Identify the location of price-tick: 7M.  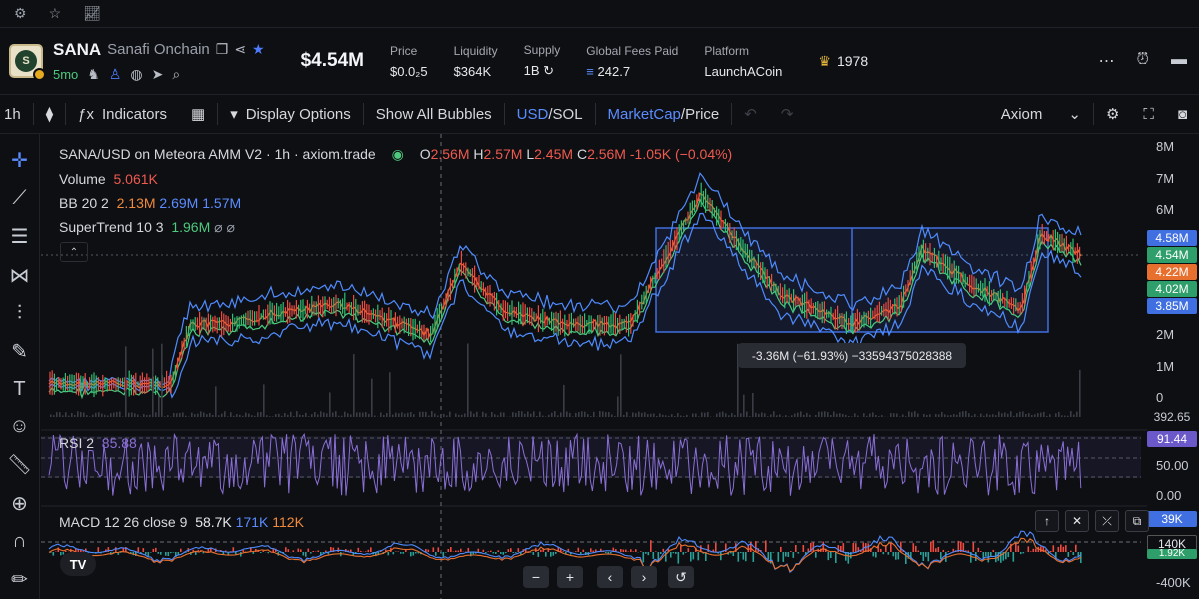
(1165, 178).